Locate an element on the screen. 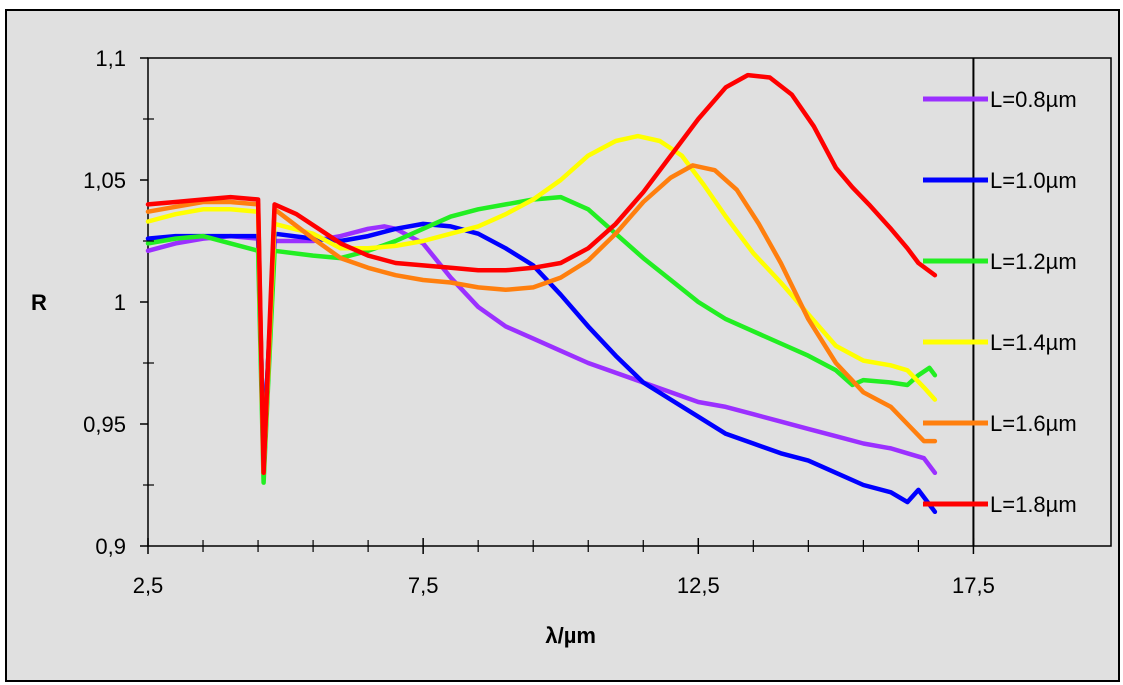  legend-label-6: L=1.8µm is located at coordinates (1033, 504).